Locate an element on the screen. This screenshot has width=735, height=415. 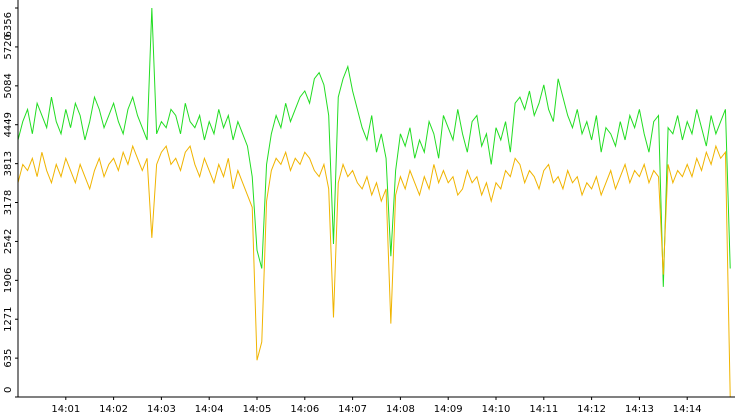
y-tick-label: 3813 is located at coordinates (8, 163).